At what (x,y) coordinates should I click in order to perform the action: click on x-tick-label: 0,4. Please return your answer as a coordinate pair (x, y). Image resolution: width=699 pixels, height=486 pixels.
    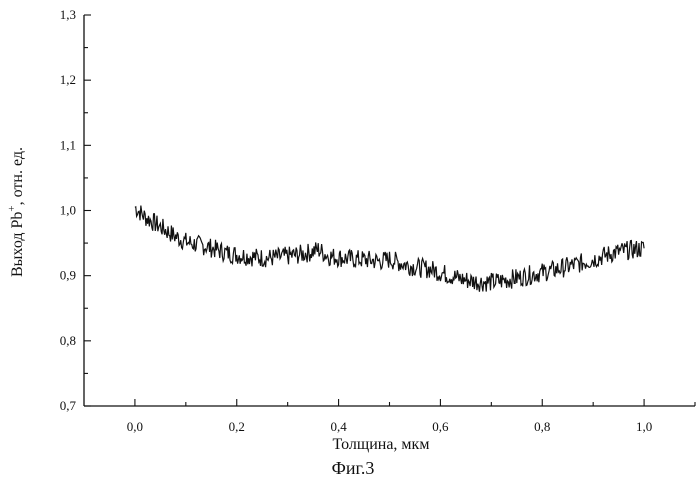
    Looking at the image, I should click on (338, 426).